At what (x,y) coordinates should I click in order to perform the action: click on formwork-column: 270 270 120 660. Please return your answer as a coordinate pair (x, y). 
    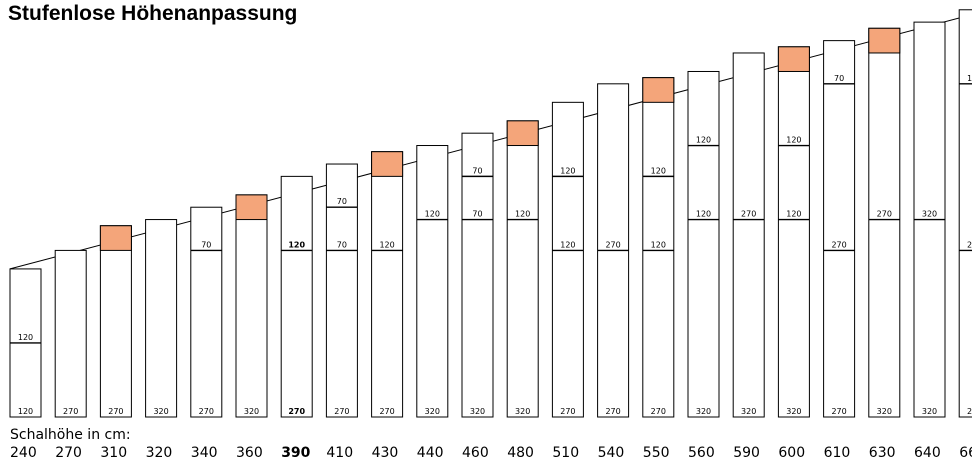
    Looking at the image, I should click on (965, 235).